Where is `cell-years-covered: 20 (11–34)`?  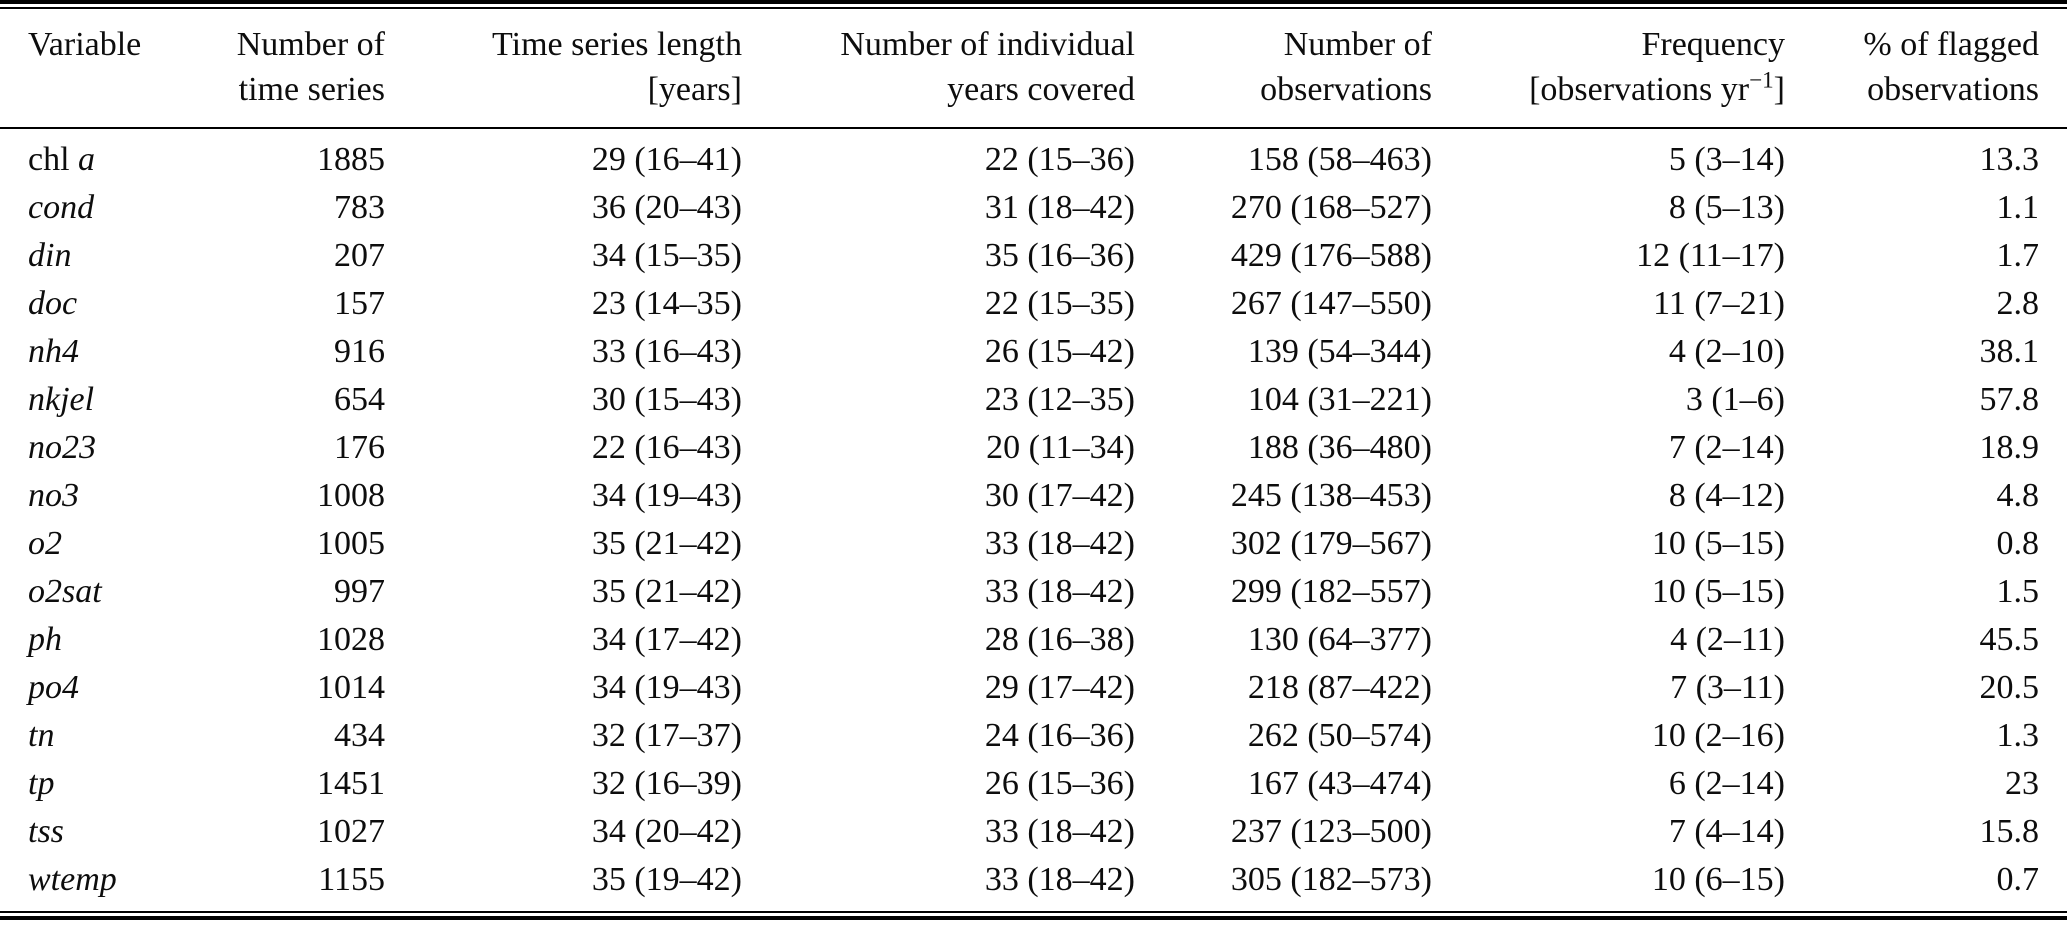 cell-years-covered: 20 (11–34) is located at coordinates (1060, 447).